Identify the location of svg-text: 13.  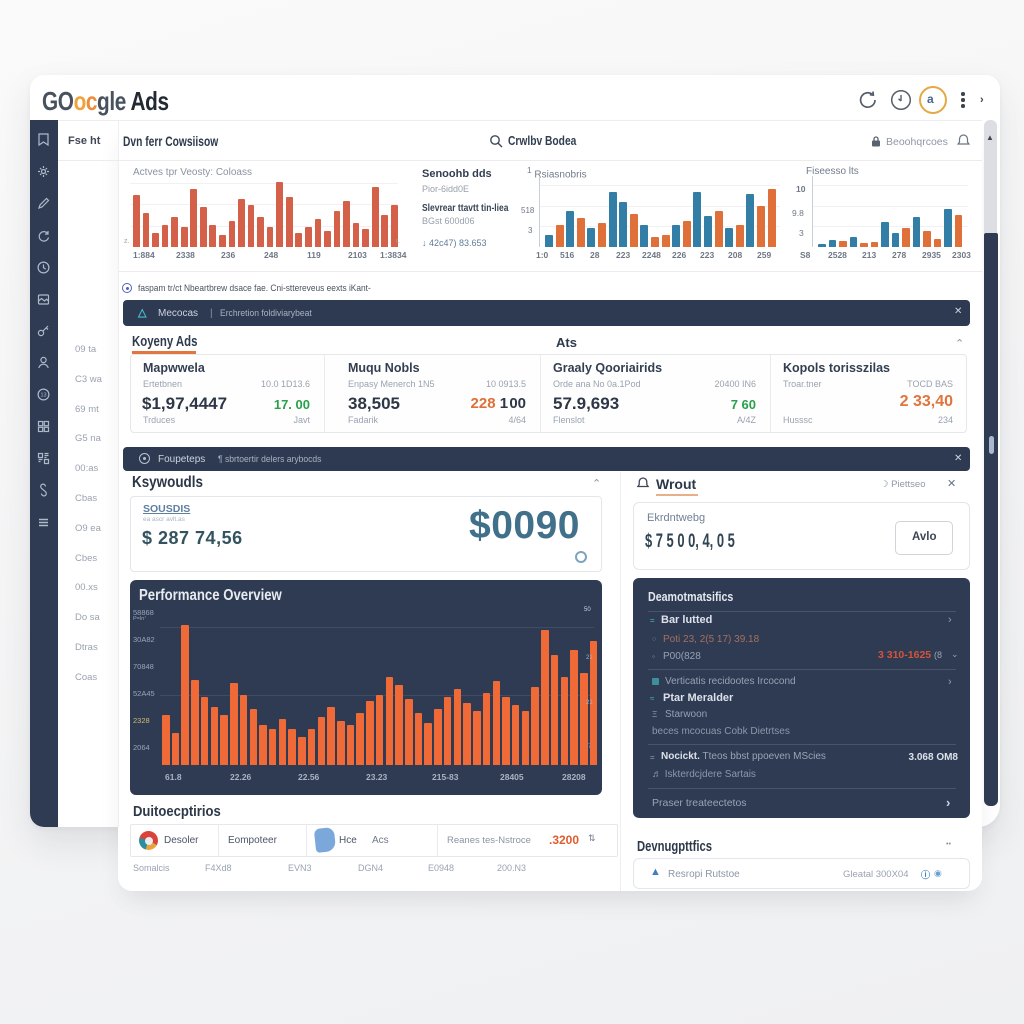
(43, 396).